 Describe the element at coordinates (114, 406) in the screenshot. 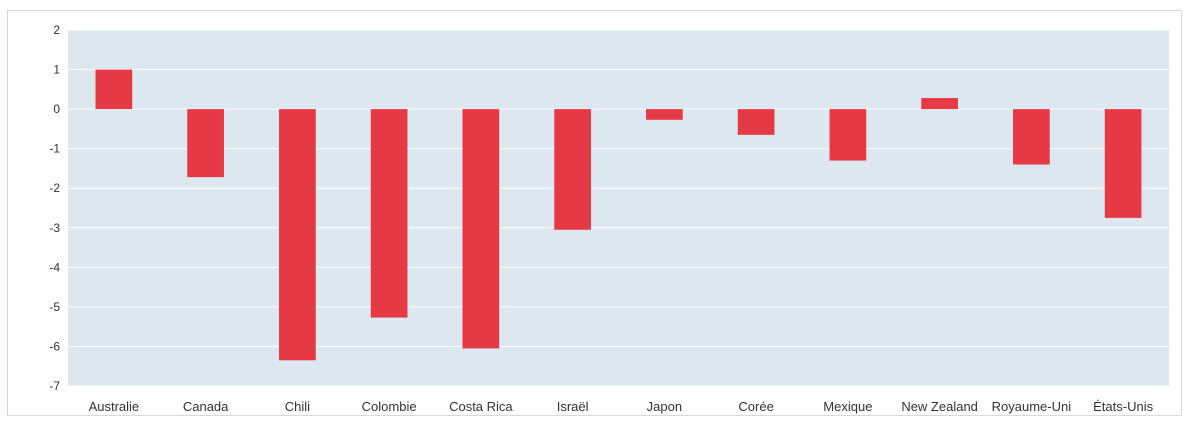

I see `x-tick-label: Australie` at that location.